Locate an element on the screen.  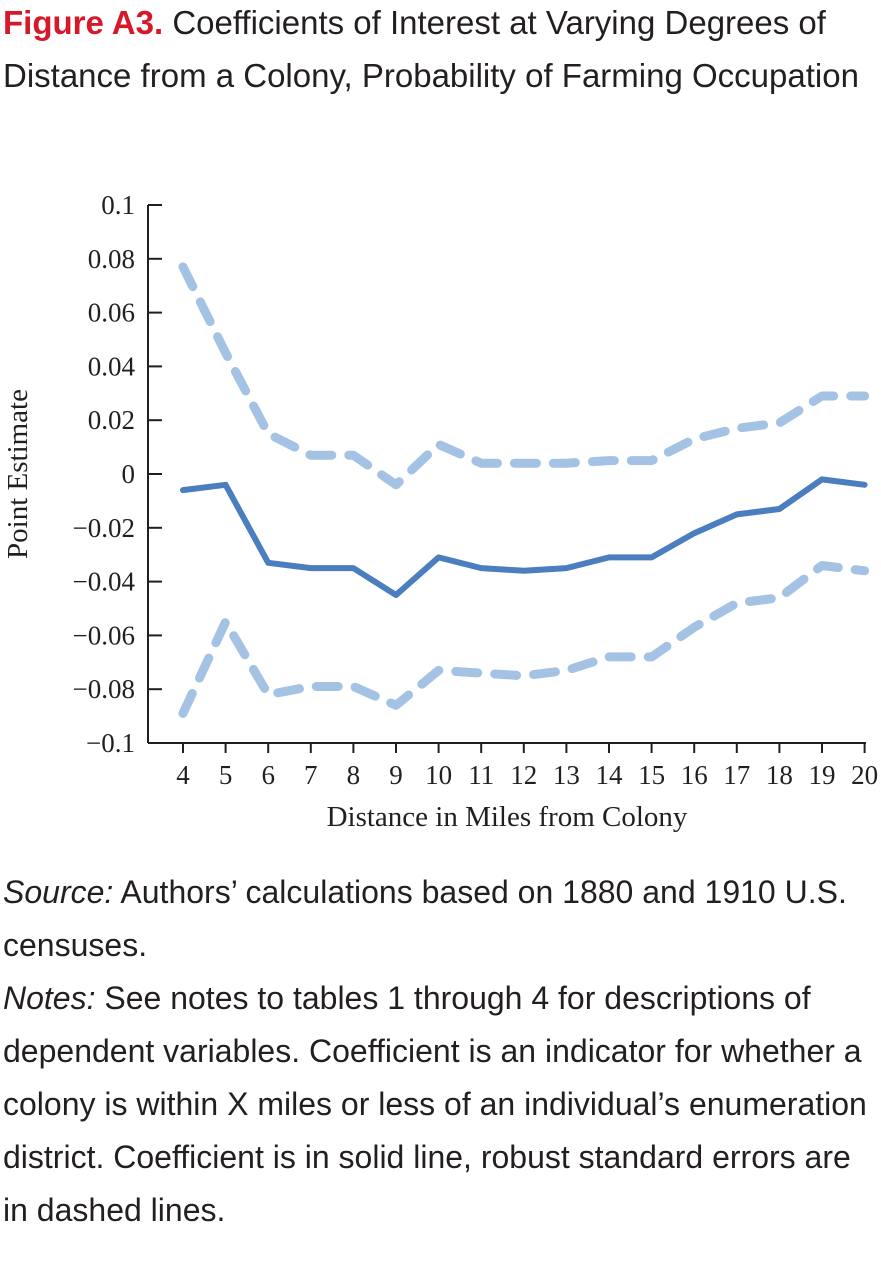
y-axis-label: Point Estimate is located at coordinates (18, 474).